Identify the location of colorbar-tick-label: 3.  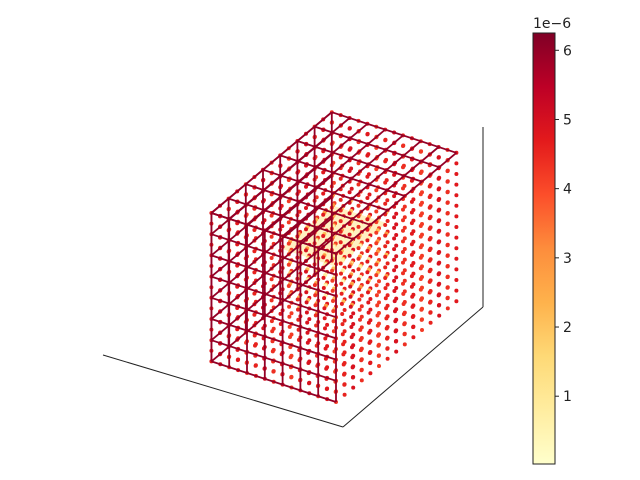
(567, 259).